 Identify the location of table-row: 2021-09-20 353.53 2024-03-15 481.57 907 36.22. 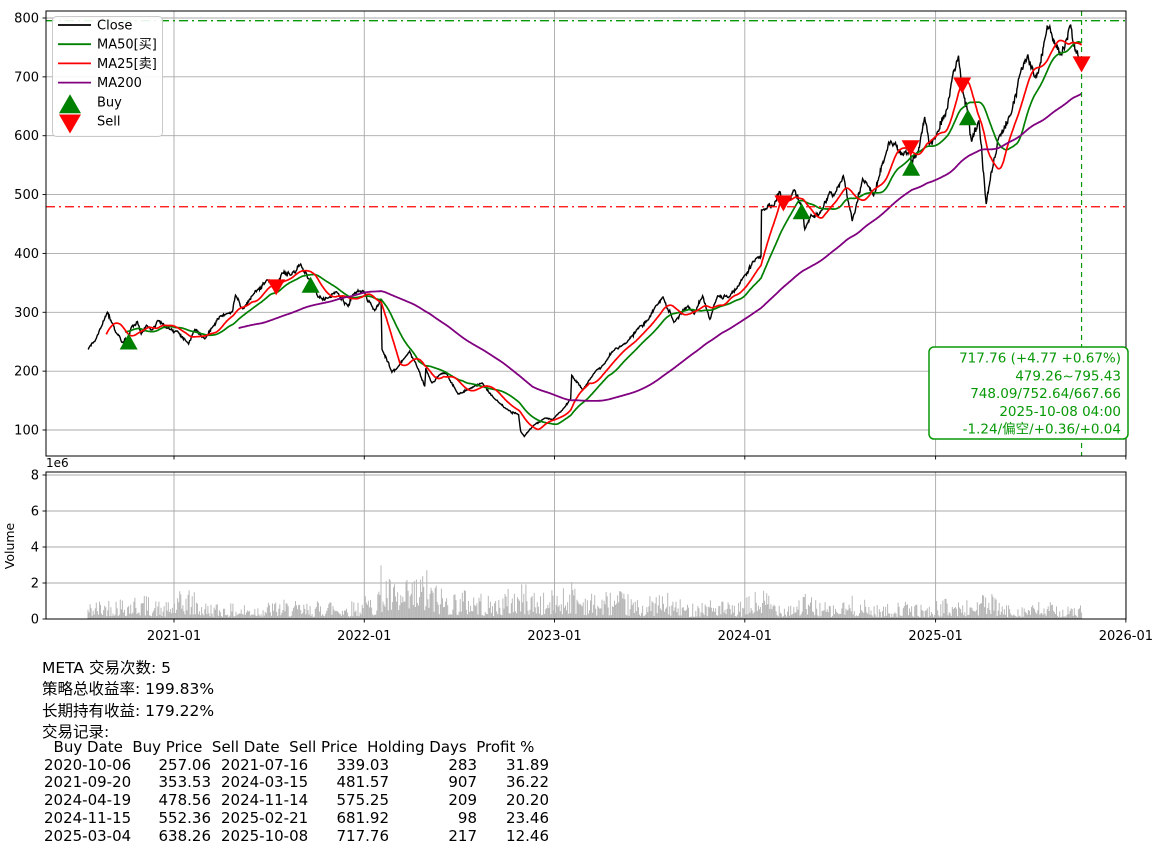
(296, 783).